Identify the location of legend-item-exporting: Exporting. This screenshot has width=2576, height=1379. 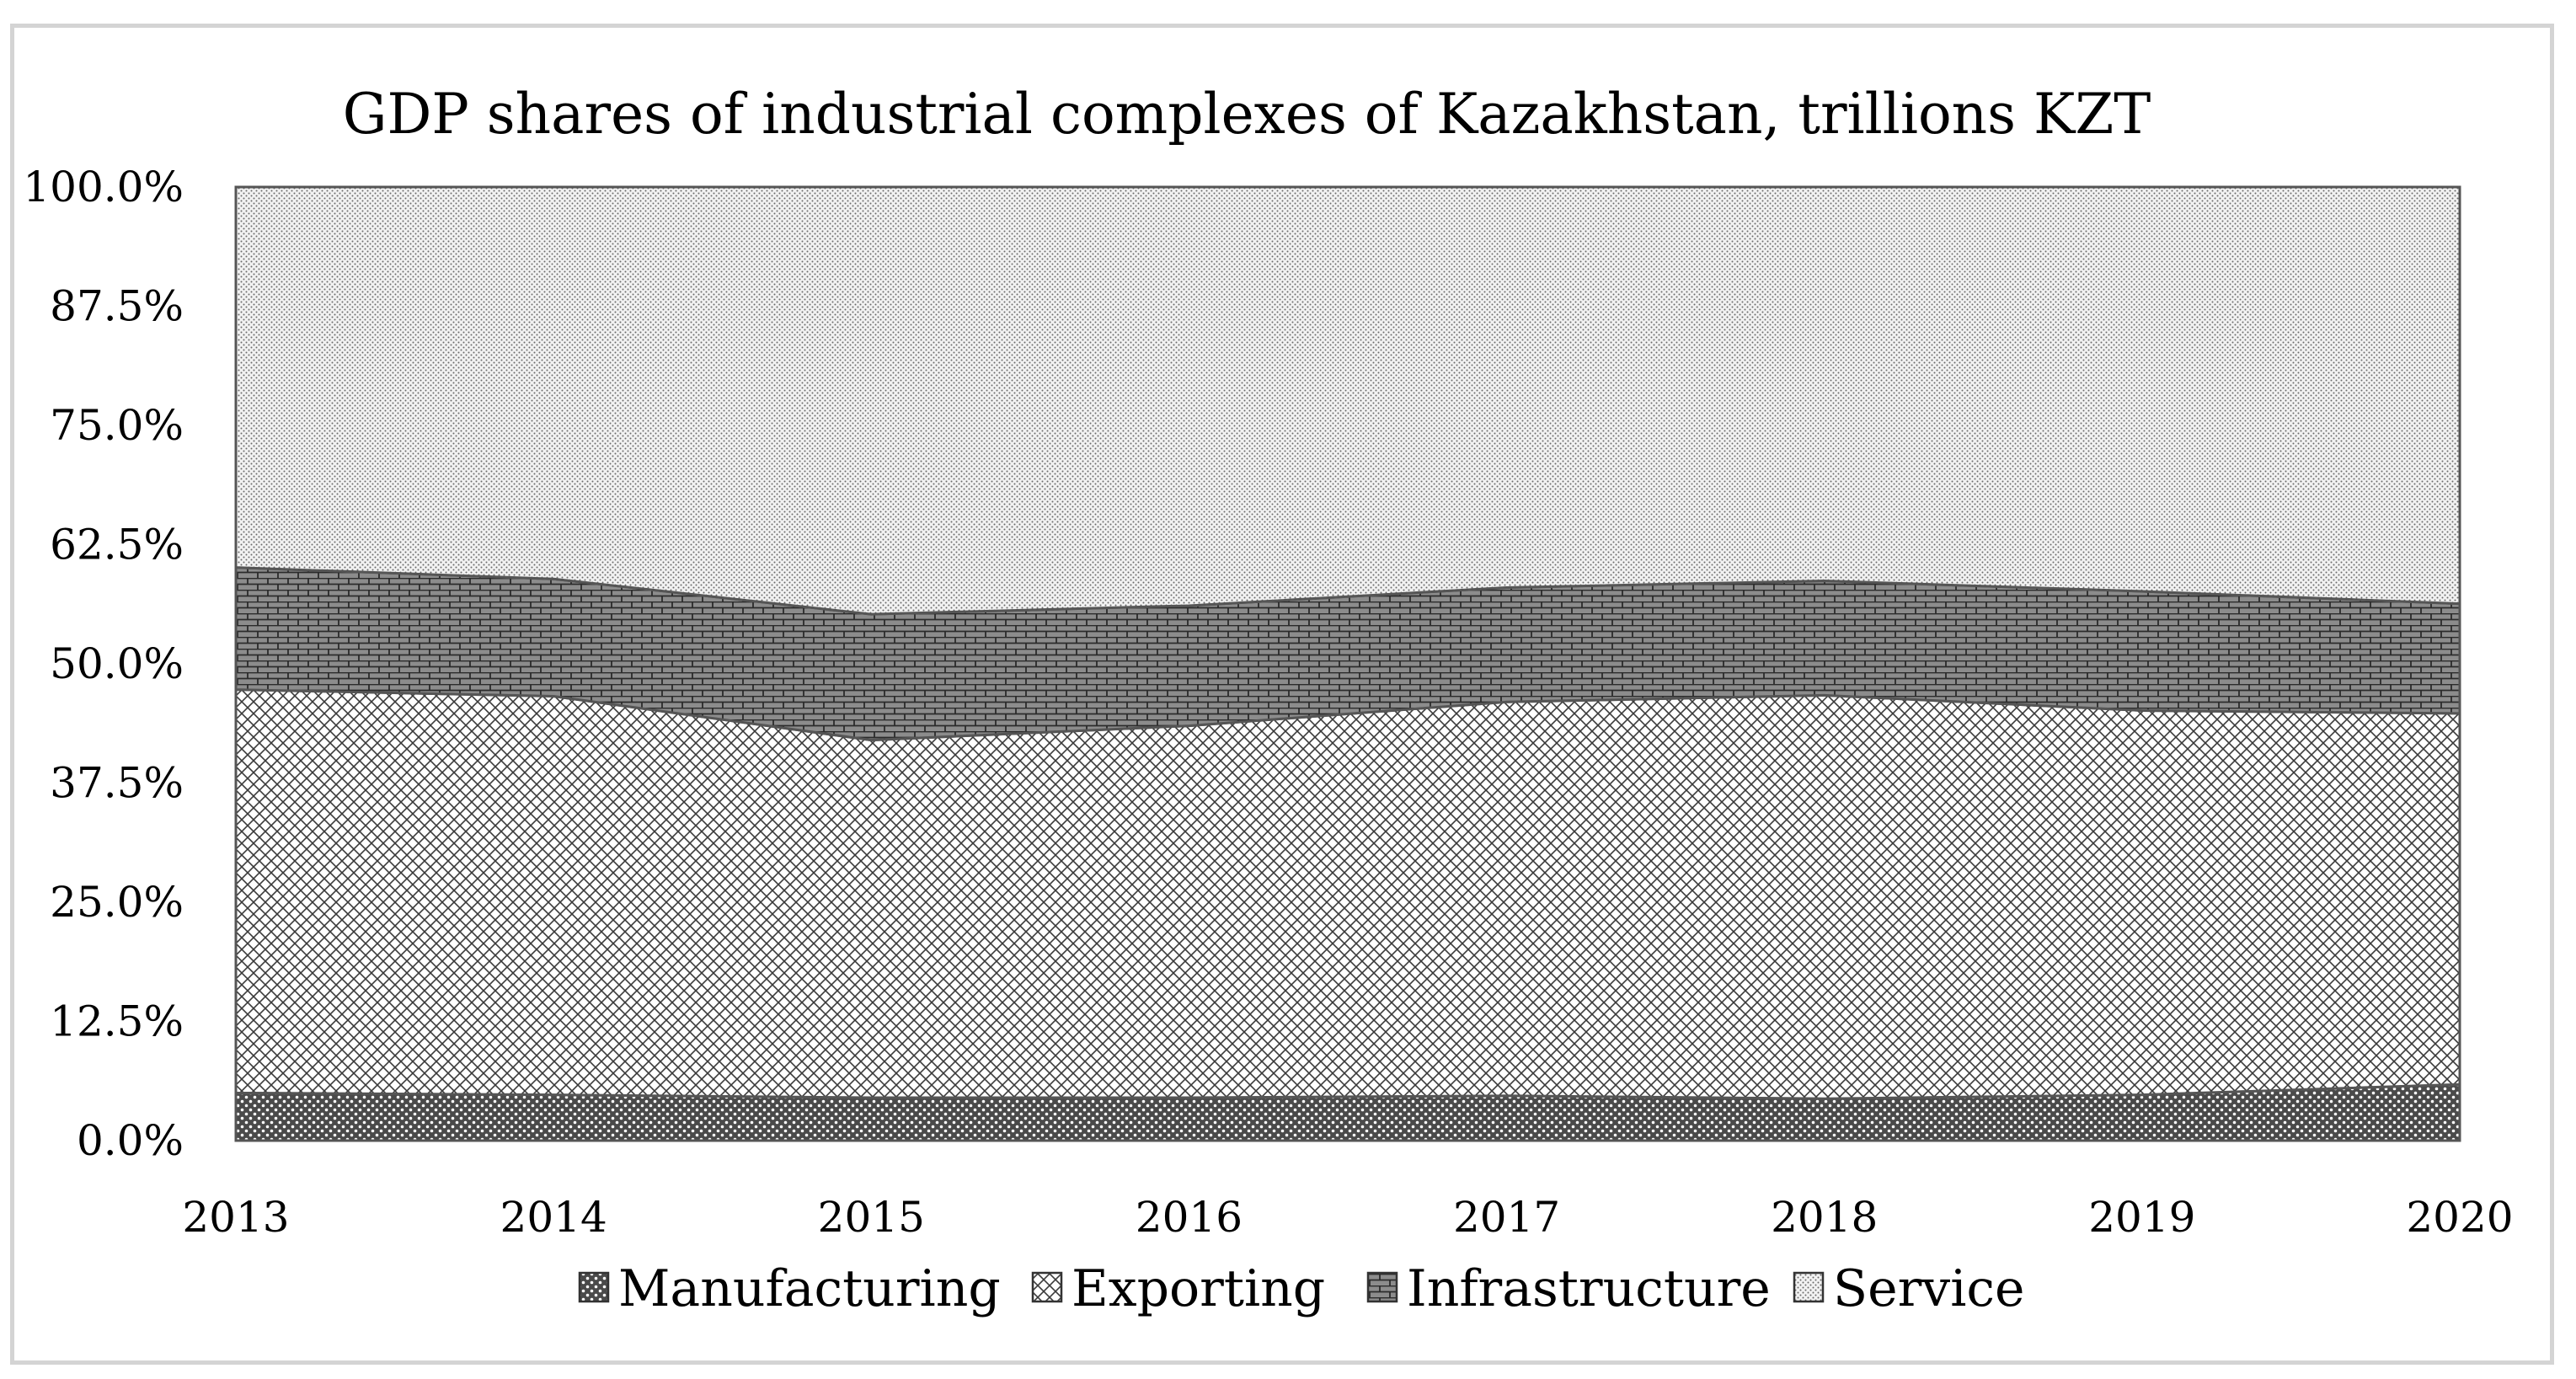
(1178, 1288).